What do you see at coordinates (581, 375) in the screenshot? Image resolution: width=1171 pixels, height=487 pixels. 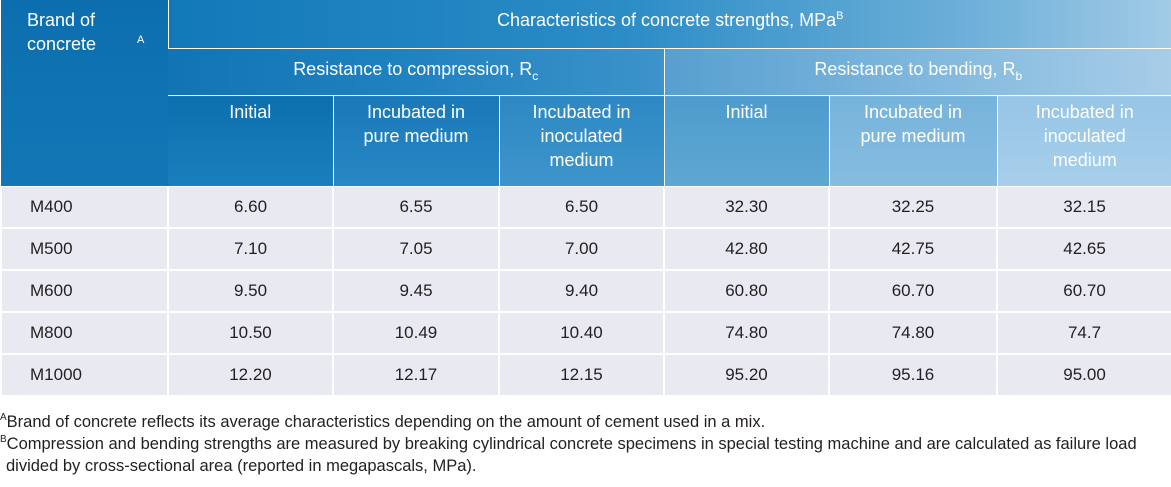 I see `value-cell: 12.15` at bounding box center [581, 375].